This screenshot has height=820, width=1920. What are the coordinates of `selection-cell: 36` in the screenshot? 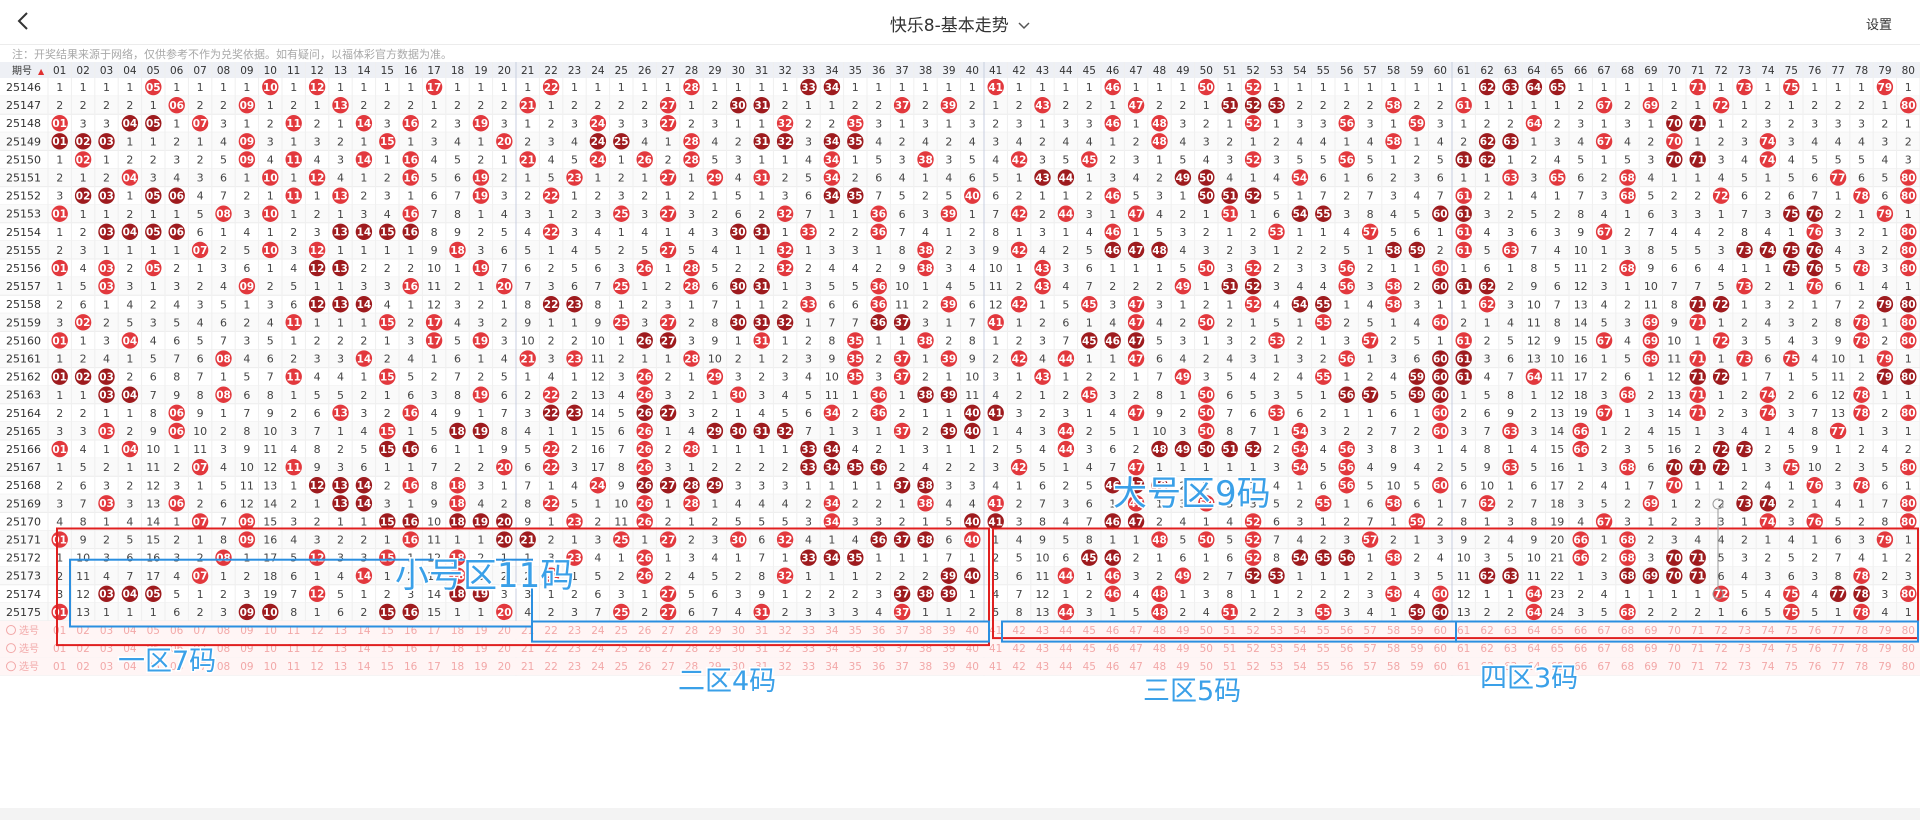 It's located at (879, 631).